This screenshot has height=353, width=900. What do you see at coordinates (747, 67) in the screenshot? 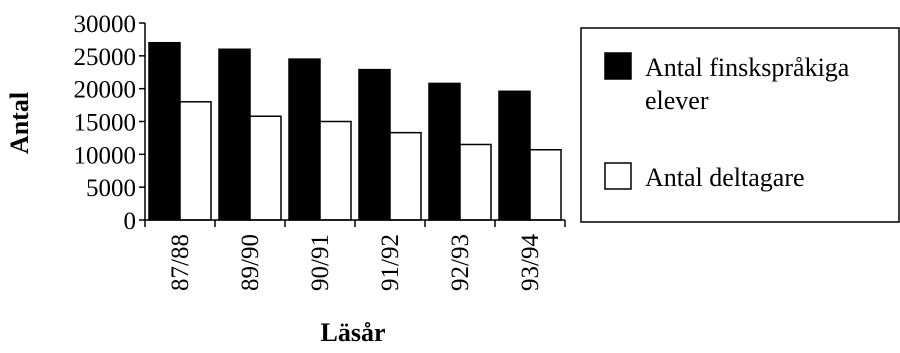
I see `legend-label: Antal finskspråkiga` at bounding box center [747, 67].